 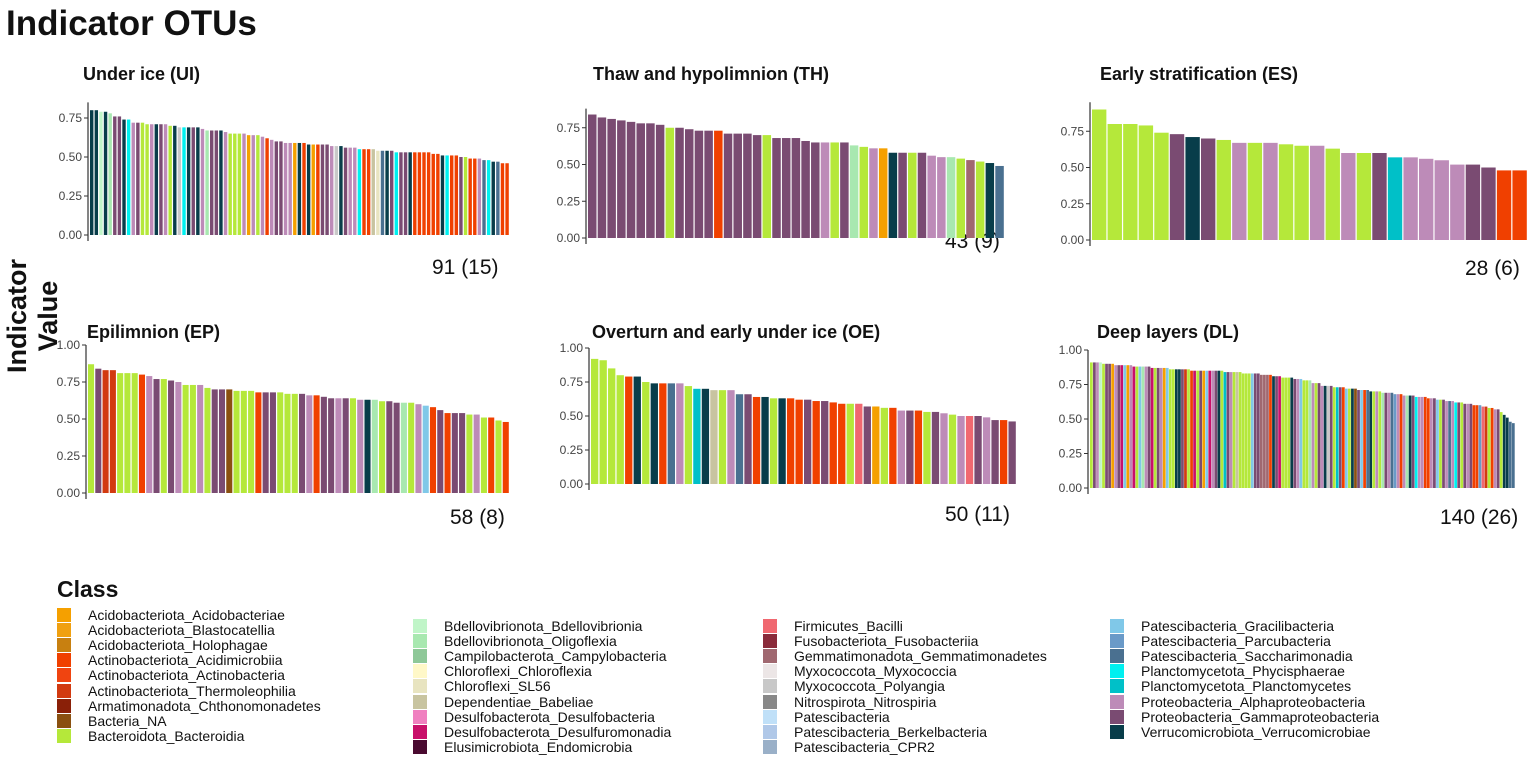 I want to click on legend-item: Desulfobacterota_Desulfobacteria, so click(x=542, y=717).